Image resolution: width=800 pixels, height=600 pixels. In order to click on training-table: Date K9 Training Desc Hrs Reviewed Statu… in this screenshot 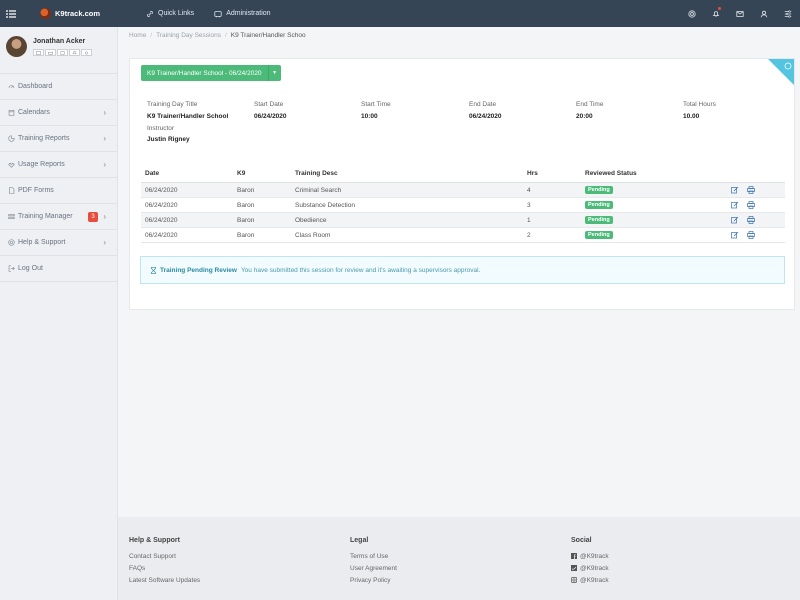, I will do `click(463, 204)`.